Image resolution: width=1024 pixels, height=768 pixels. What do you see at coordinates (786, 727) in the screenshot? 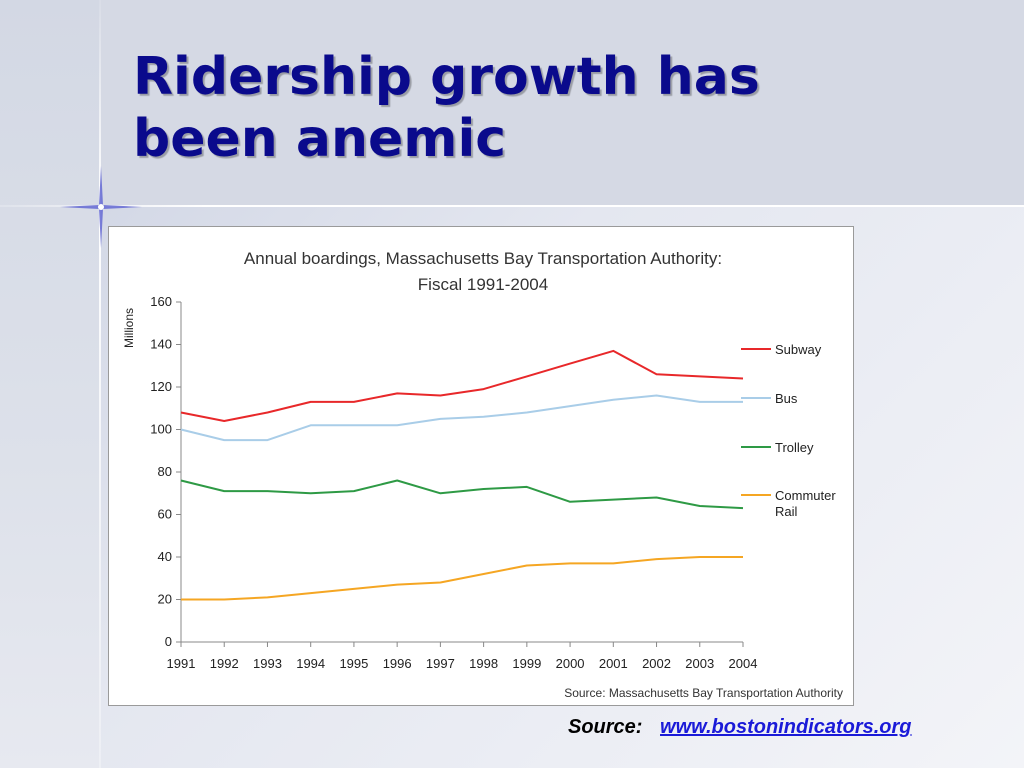
I see `source-link: www.bostonindicators.org` at bounding box center [786, 727].